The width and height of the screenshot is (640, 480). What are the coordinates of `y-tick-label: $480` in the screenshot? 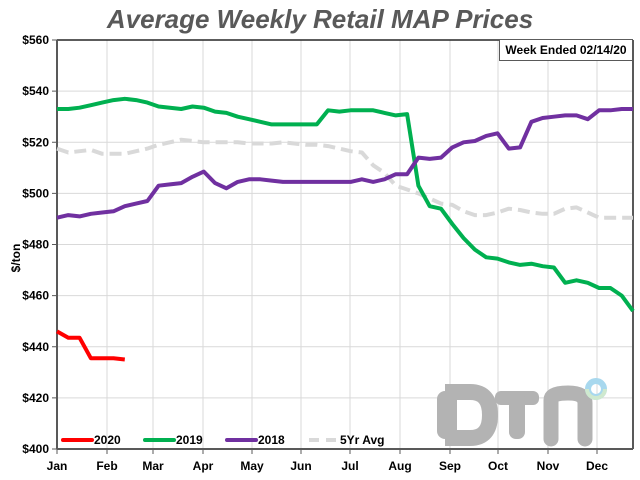 It's located at (35, 245).